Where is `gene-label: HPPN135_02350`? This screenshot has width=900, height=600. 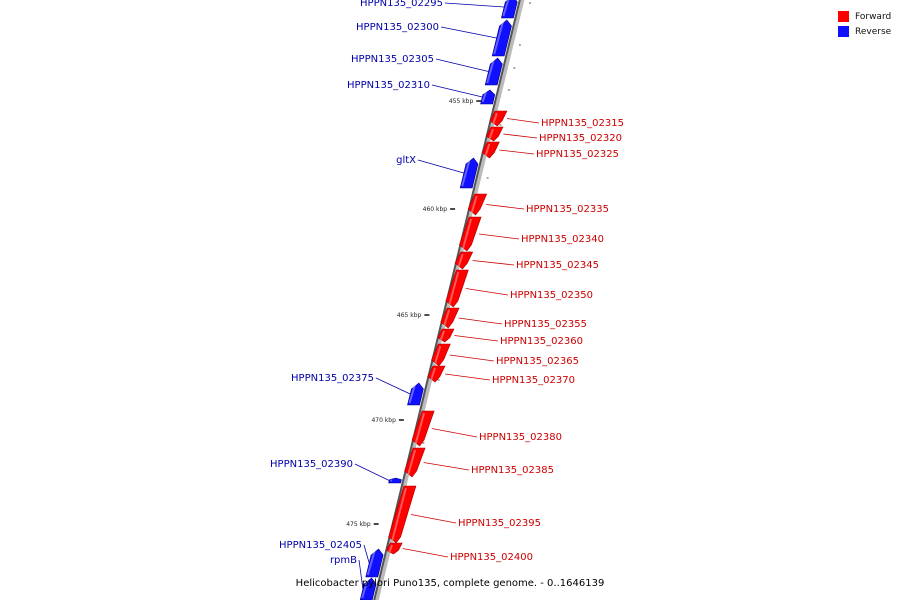
gene-label: HPPN135_02350 is located at coordinates (551, 295).